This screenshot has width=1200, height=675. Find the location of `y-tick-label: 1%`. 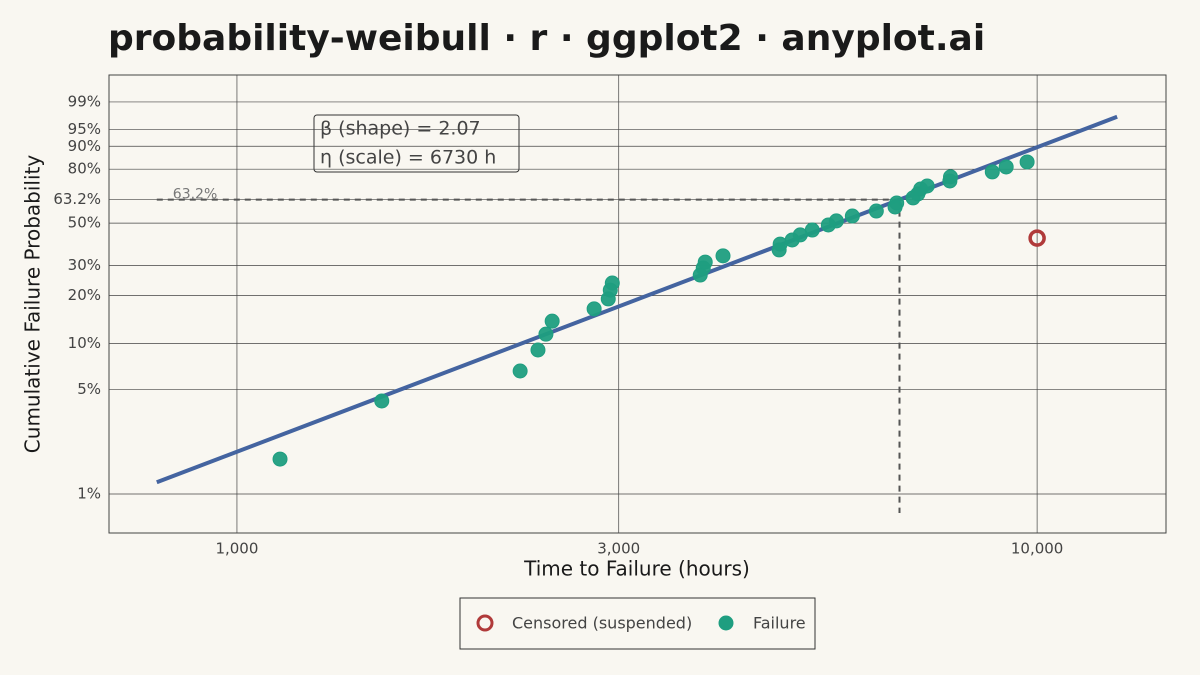

y-tick-label: 1% is located at coordinates (89, 494).